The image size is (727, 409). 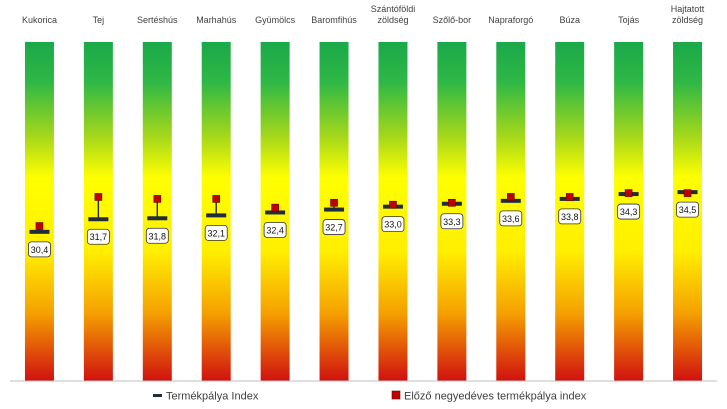 I want to click on marker-group: 31,8, so click(x=157, y=219).